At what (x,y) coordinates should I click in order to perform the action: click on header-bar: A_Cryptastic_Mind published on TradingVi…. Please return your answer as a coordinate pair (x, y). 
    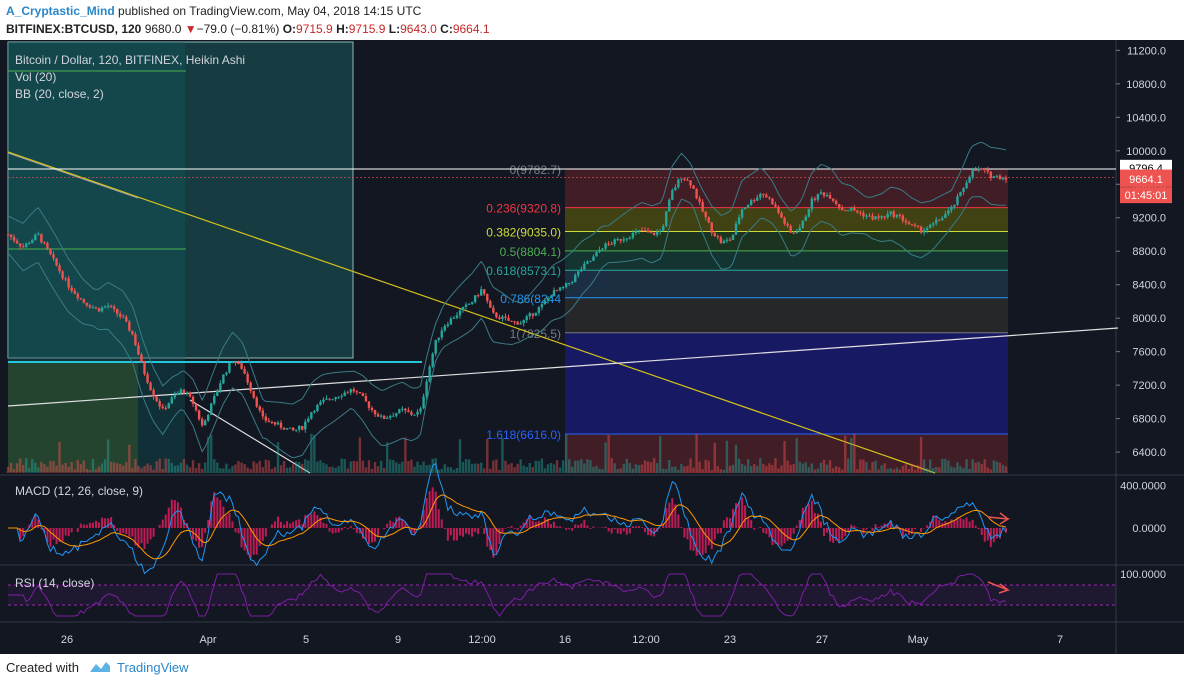
    Looking at the image, I should click on (592, 20).